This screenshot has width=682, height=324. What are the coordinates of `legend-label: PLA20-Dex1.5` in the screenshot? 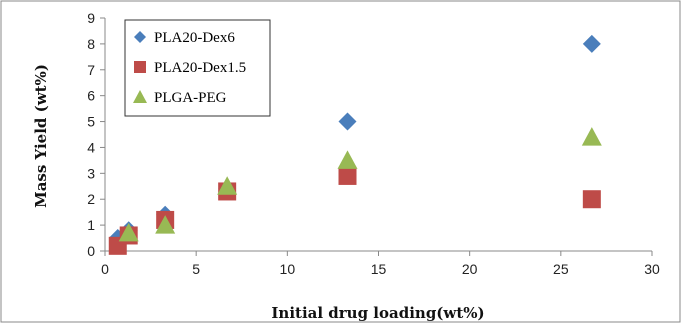 It's located at (200, 68).